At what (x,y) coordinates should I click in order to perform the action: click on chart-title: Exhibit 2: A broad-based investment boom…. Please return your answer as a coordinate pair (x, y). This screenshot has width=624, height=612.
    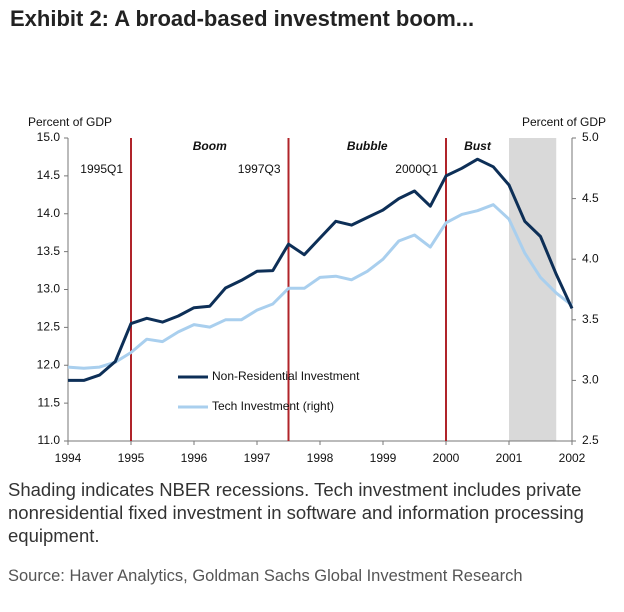
    Looking at the image, I should click on (242, 18).